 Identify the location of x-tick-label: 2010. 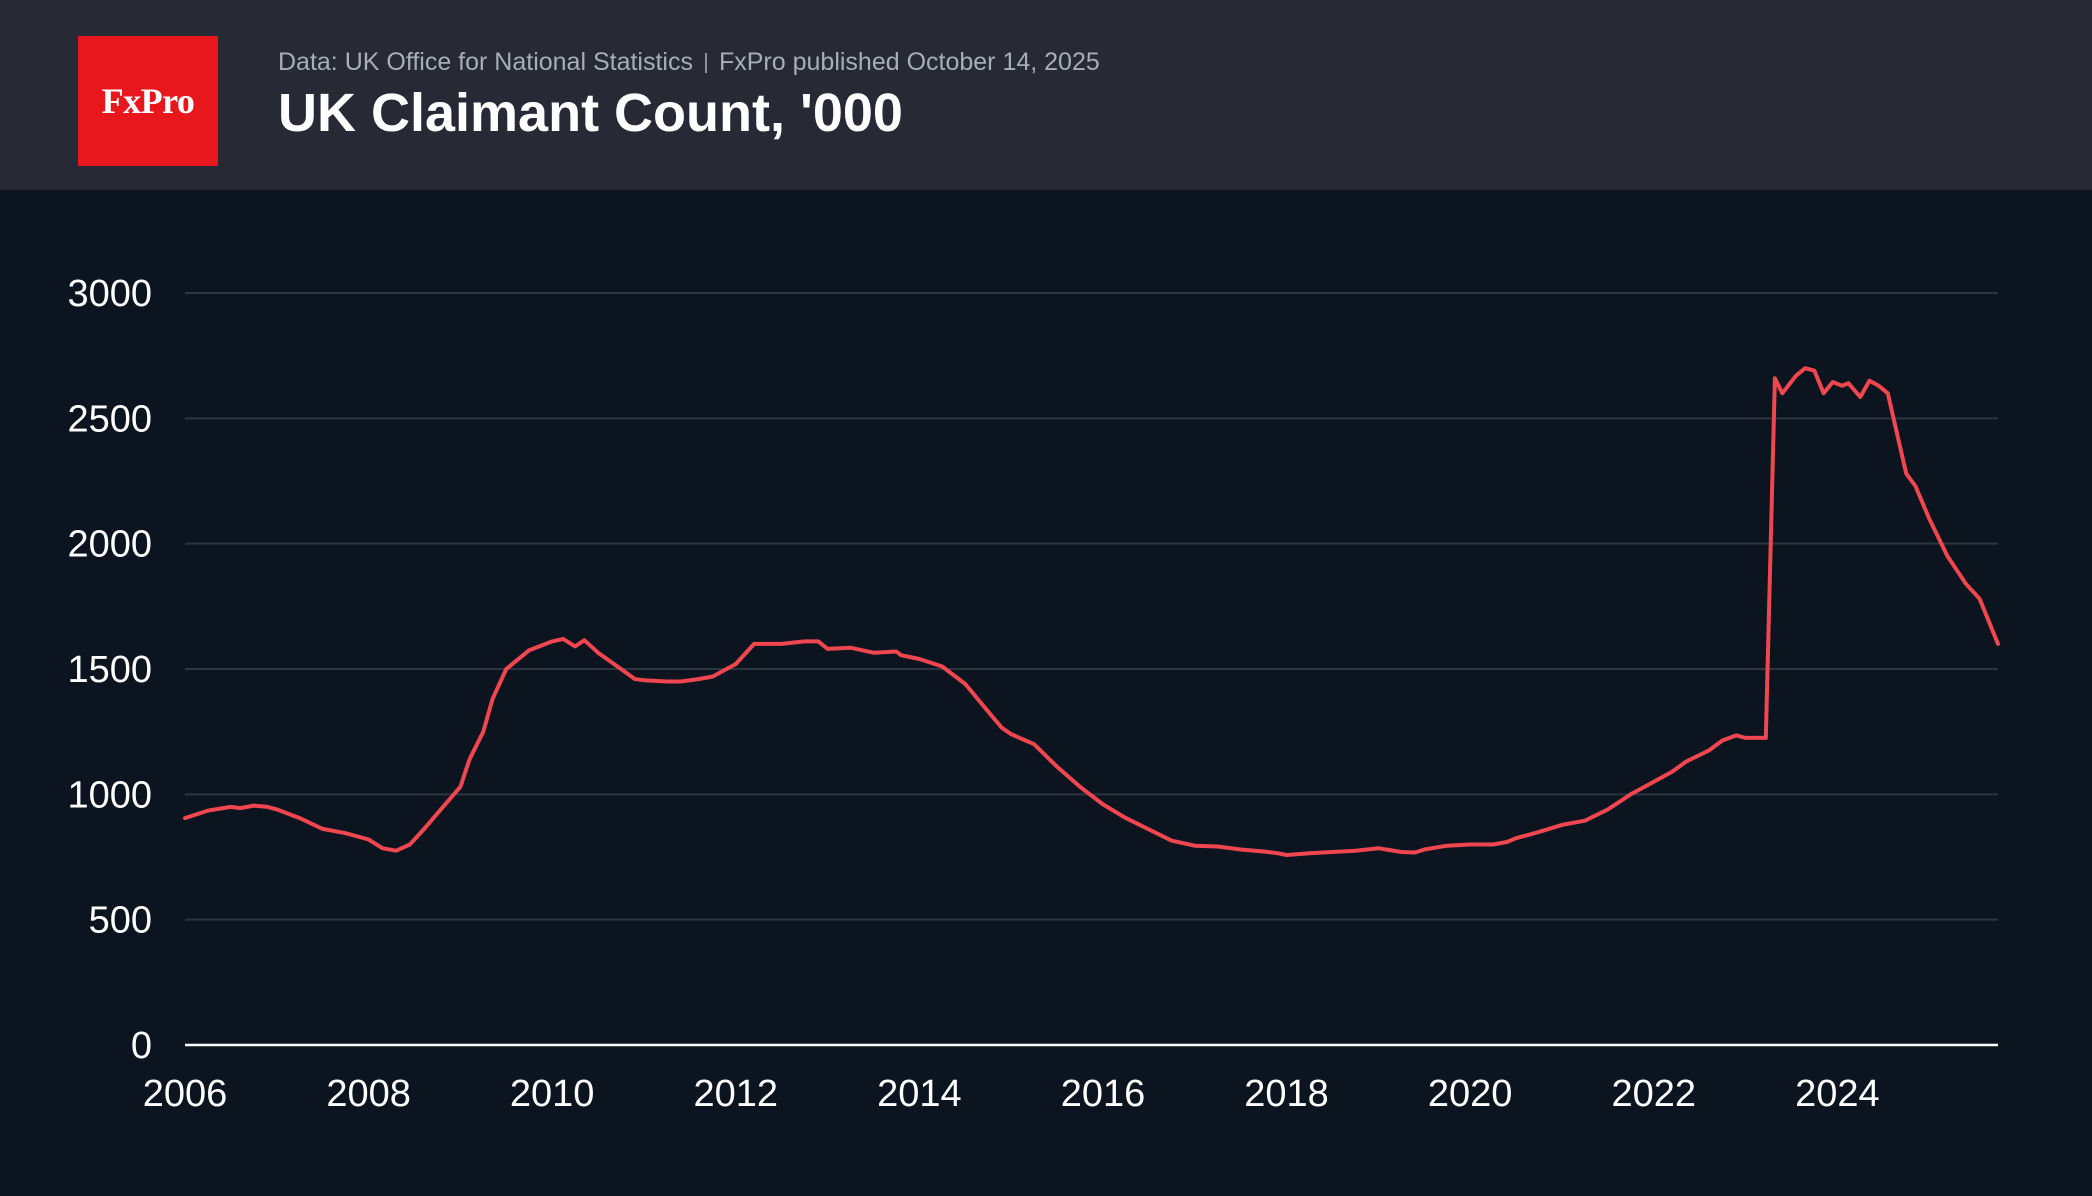
(552, 1094).